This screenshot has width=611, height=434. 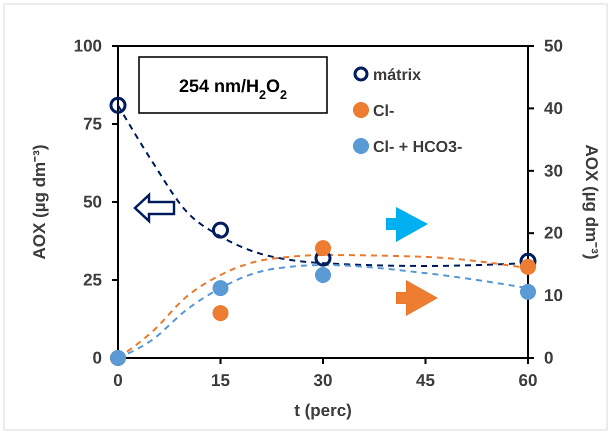 I want to click on y-axis-title: AOX (µg dm⁻³), so click(x=39, y=202).